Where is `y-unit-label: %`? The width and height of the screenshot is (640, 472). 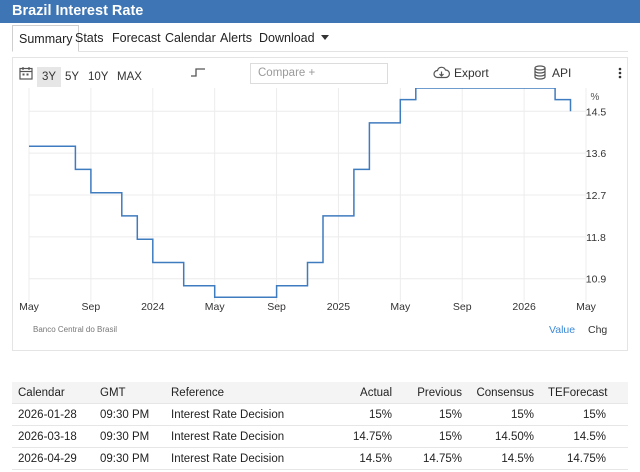
y-unit-label: % is located at coordinates (595, 97).